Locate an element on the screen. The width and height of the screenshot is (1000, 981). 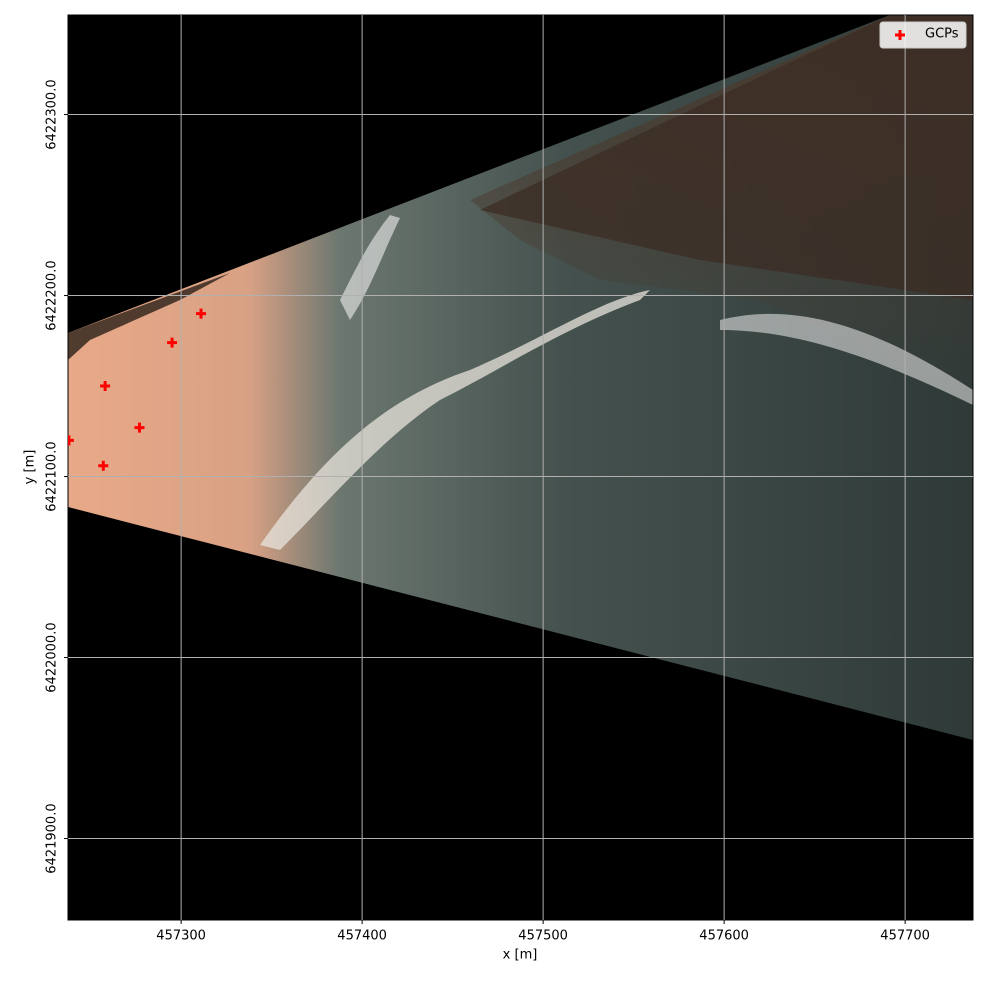
x-tick-label: 457600 is located at coordinates (724, 936).